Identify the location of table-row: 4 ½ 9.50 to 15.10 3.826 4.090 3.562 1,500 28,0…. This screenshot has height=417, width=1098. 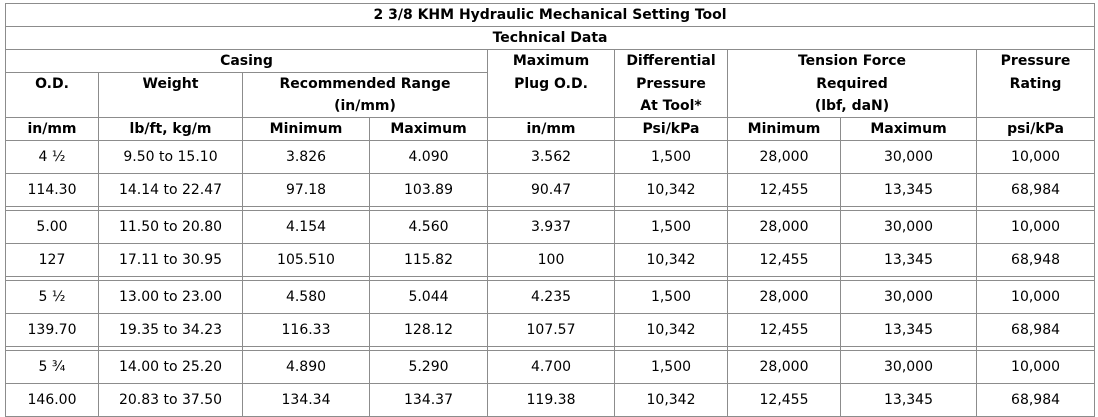
(550, 157).